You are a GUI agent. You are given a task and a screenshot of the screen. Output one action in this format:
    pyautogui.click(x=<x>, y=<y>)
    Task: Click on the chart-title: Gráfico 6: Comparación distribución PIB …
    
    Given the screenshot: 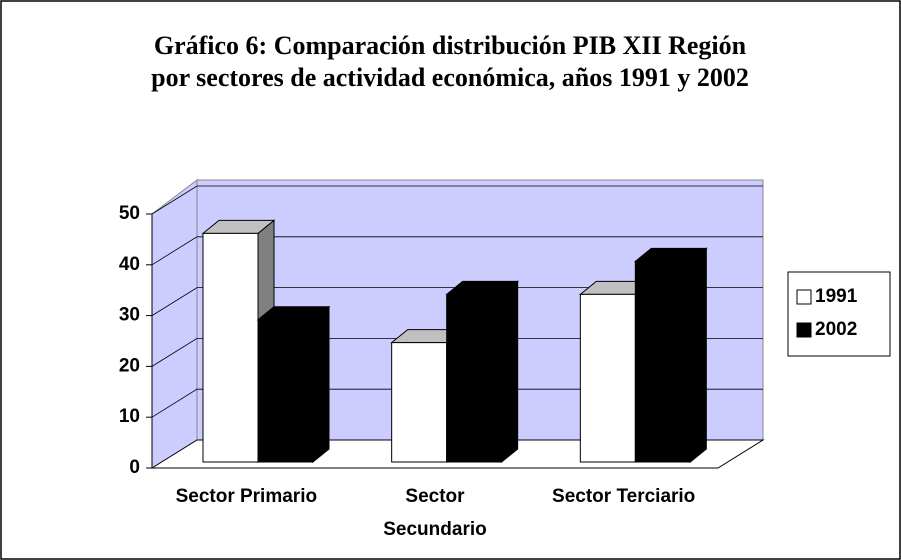 What is the action you would take?
    pyautogui.click(x=450, y=45)
    